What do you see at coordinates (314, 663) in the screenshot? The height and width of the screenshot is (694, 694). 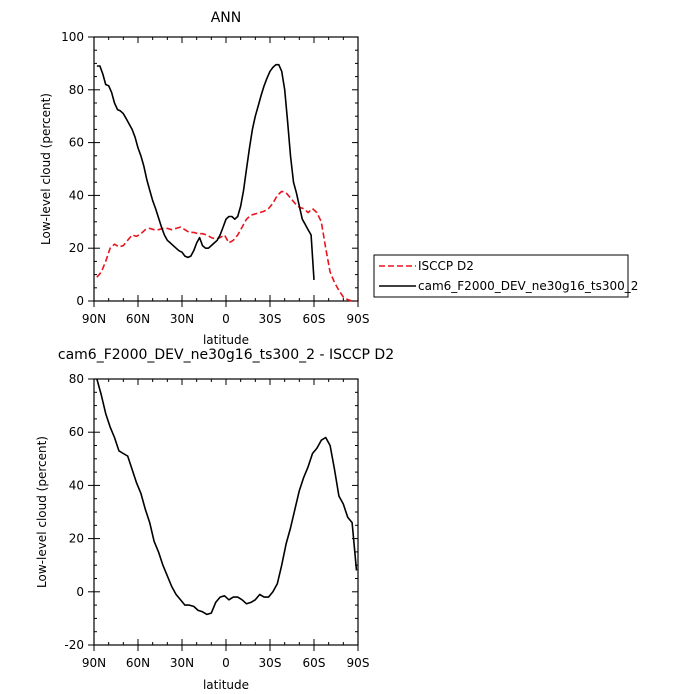 I see `bottom-xtick-label: 60S` at bounding box center [314, 663].